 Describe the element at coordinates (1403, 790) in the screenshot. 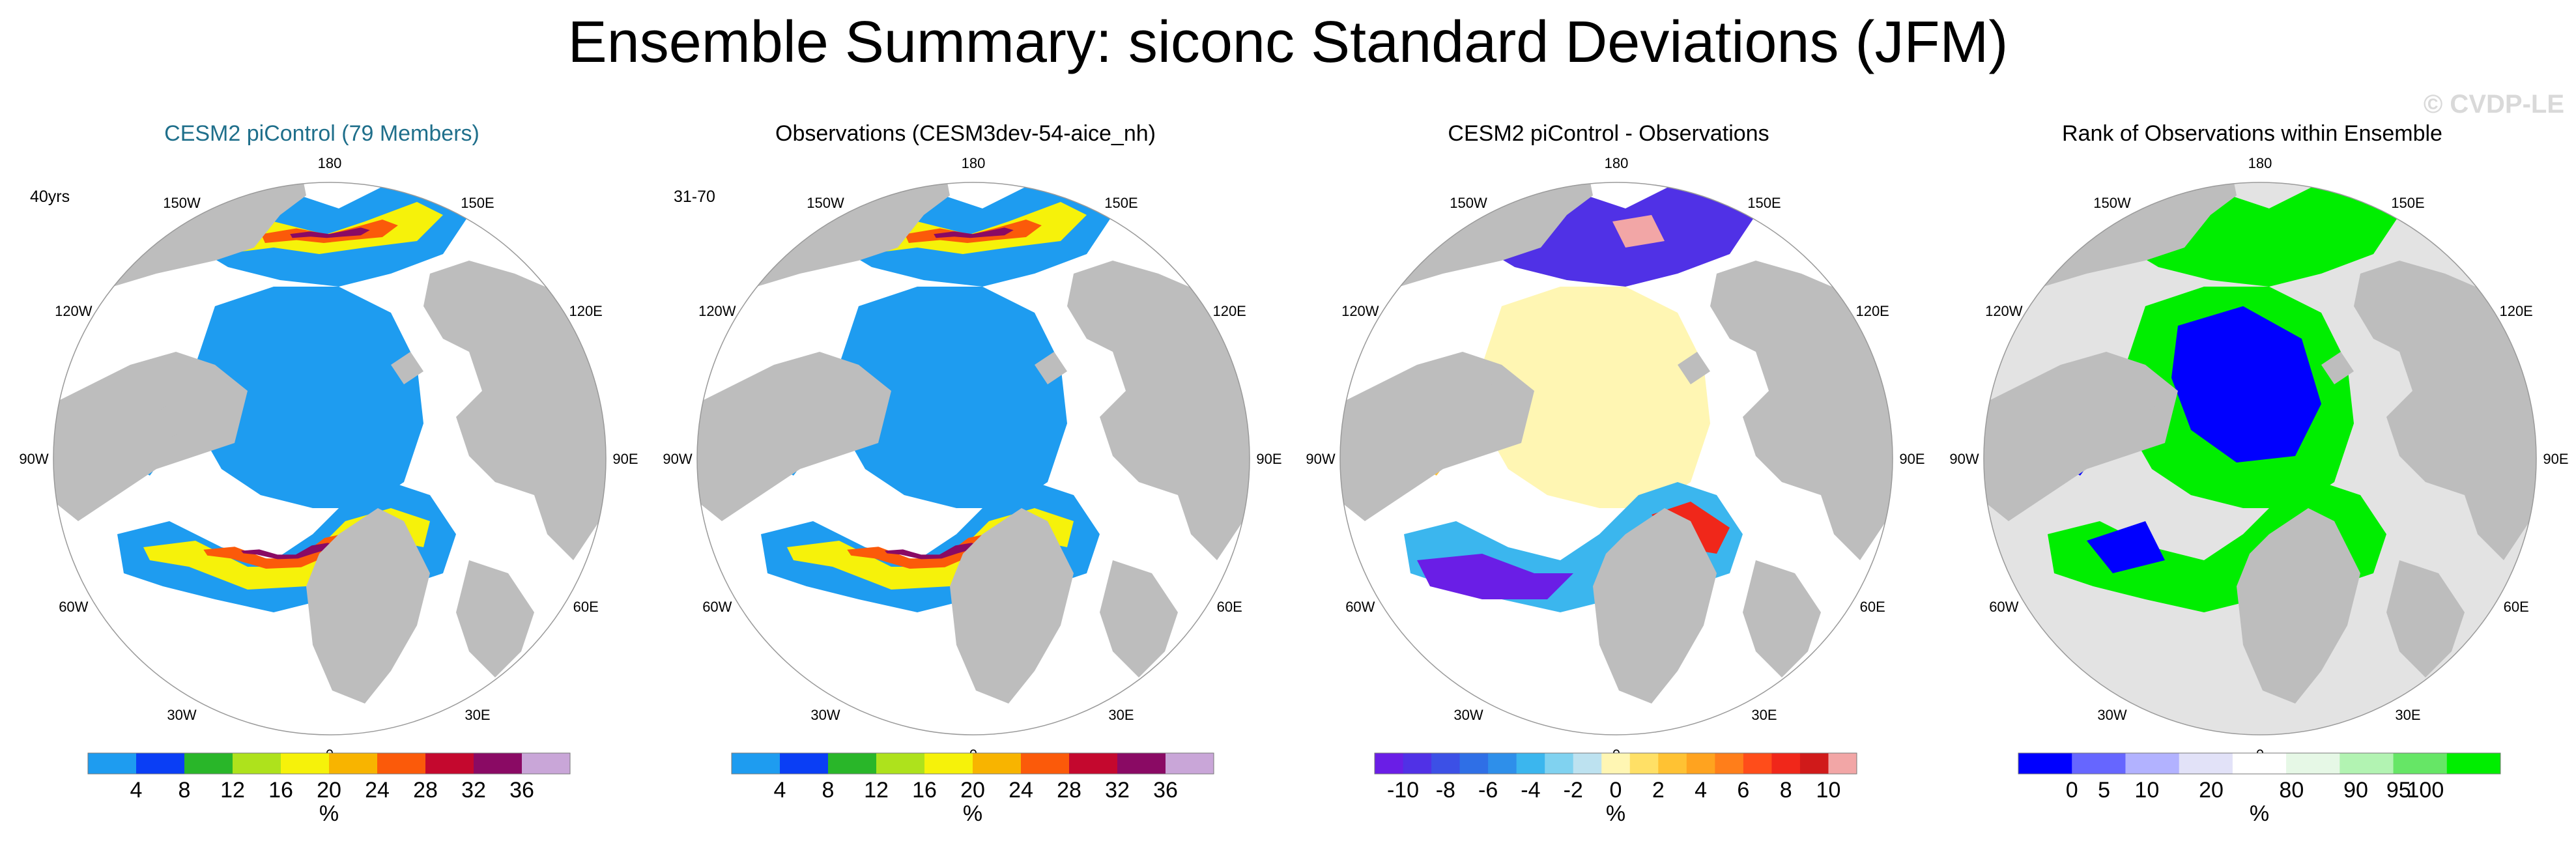

I see `colorbar-tick-label: -10` at that location.